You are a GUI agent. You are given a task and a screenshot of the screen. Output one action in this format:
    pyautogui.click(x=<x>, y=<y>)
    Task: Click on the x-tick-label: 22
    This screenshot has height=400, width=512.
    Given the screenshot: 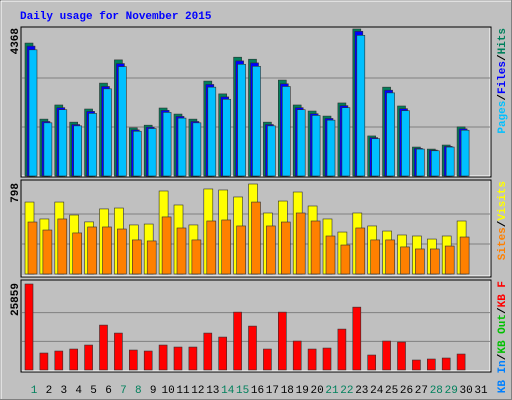 What is the action you would take?
    pyautogui.click(x=346, y=391)
    